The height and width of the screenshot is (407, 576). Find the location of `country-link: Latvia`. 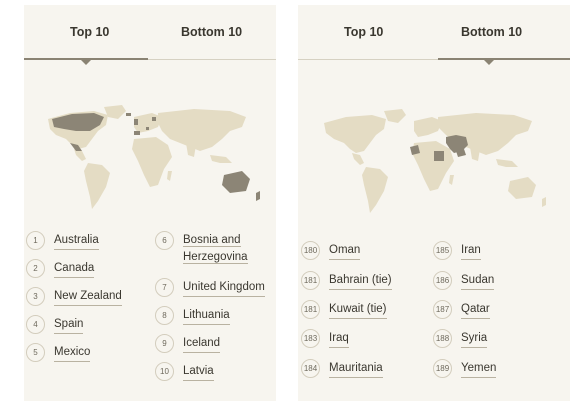

country-link: Latvia is located at coordinates (198, 371).